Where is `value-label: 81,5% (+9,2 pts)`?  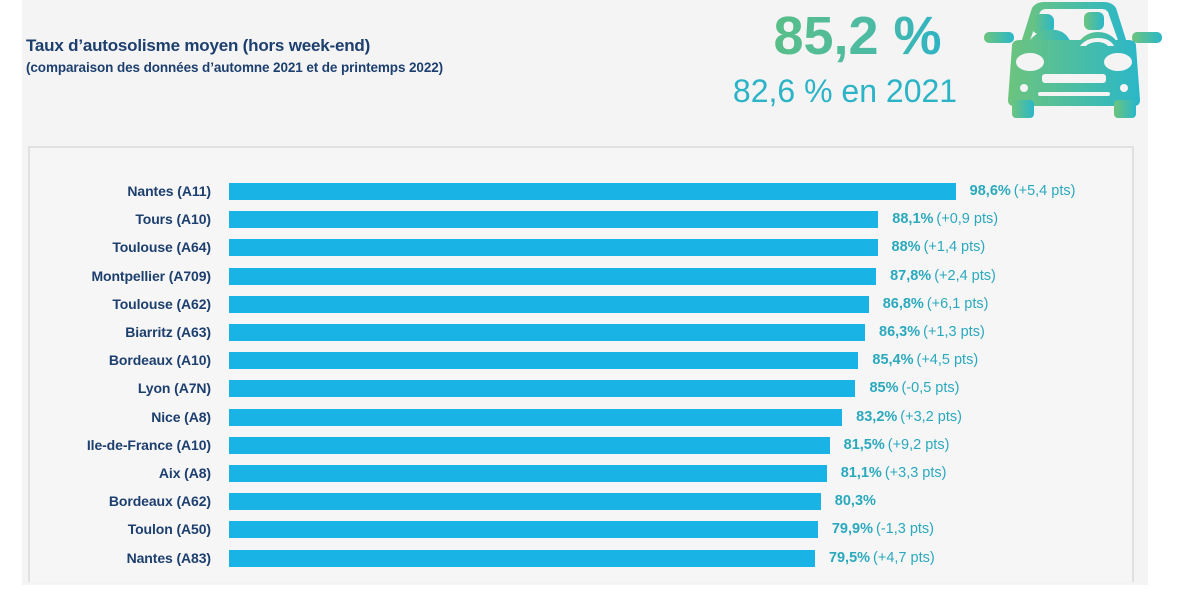
value-label: 81,5% (+9,2 pts) is located at coordinates (897, 445).